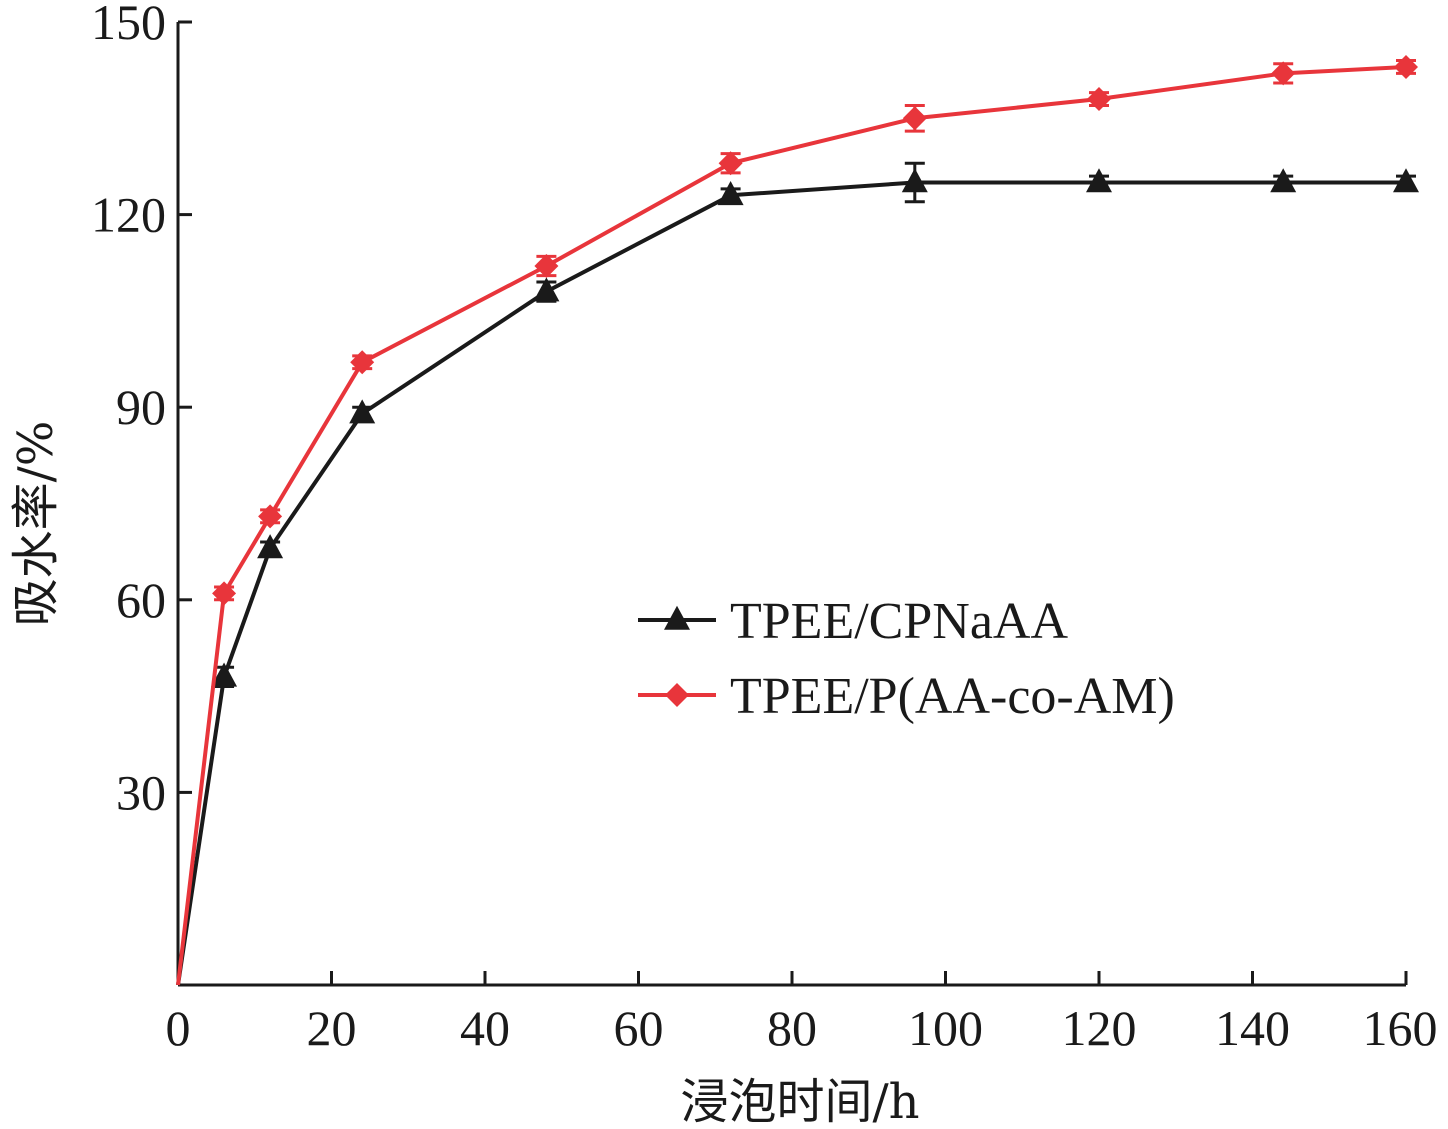  What do you see at coordinates (799, 1101) in the screenshot?
I see `x-axis-title: 浸泡时间/h` at bounding box center [799, 1101].